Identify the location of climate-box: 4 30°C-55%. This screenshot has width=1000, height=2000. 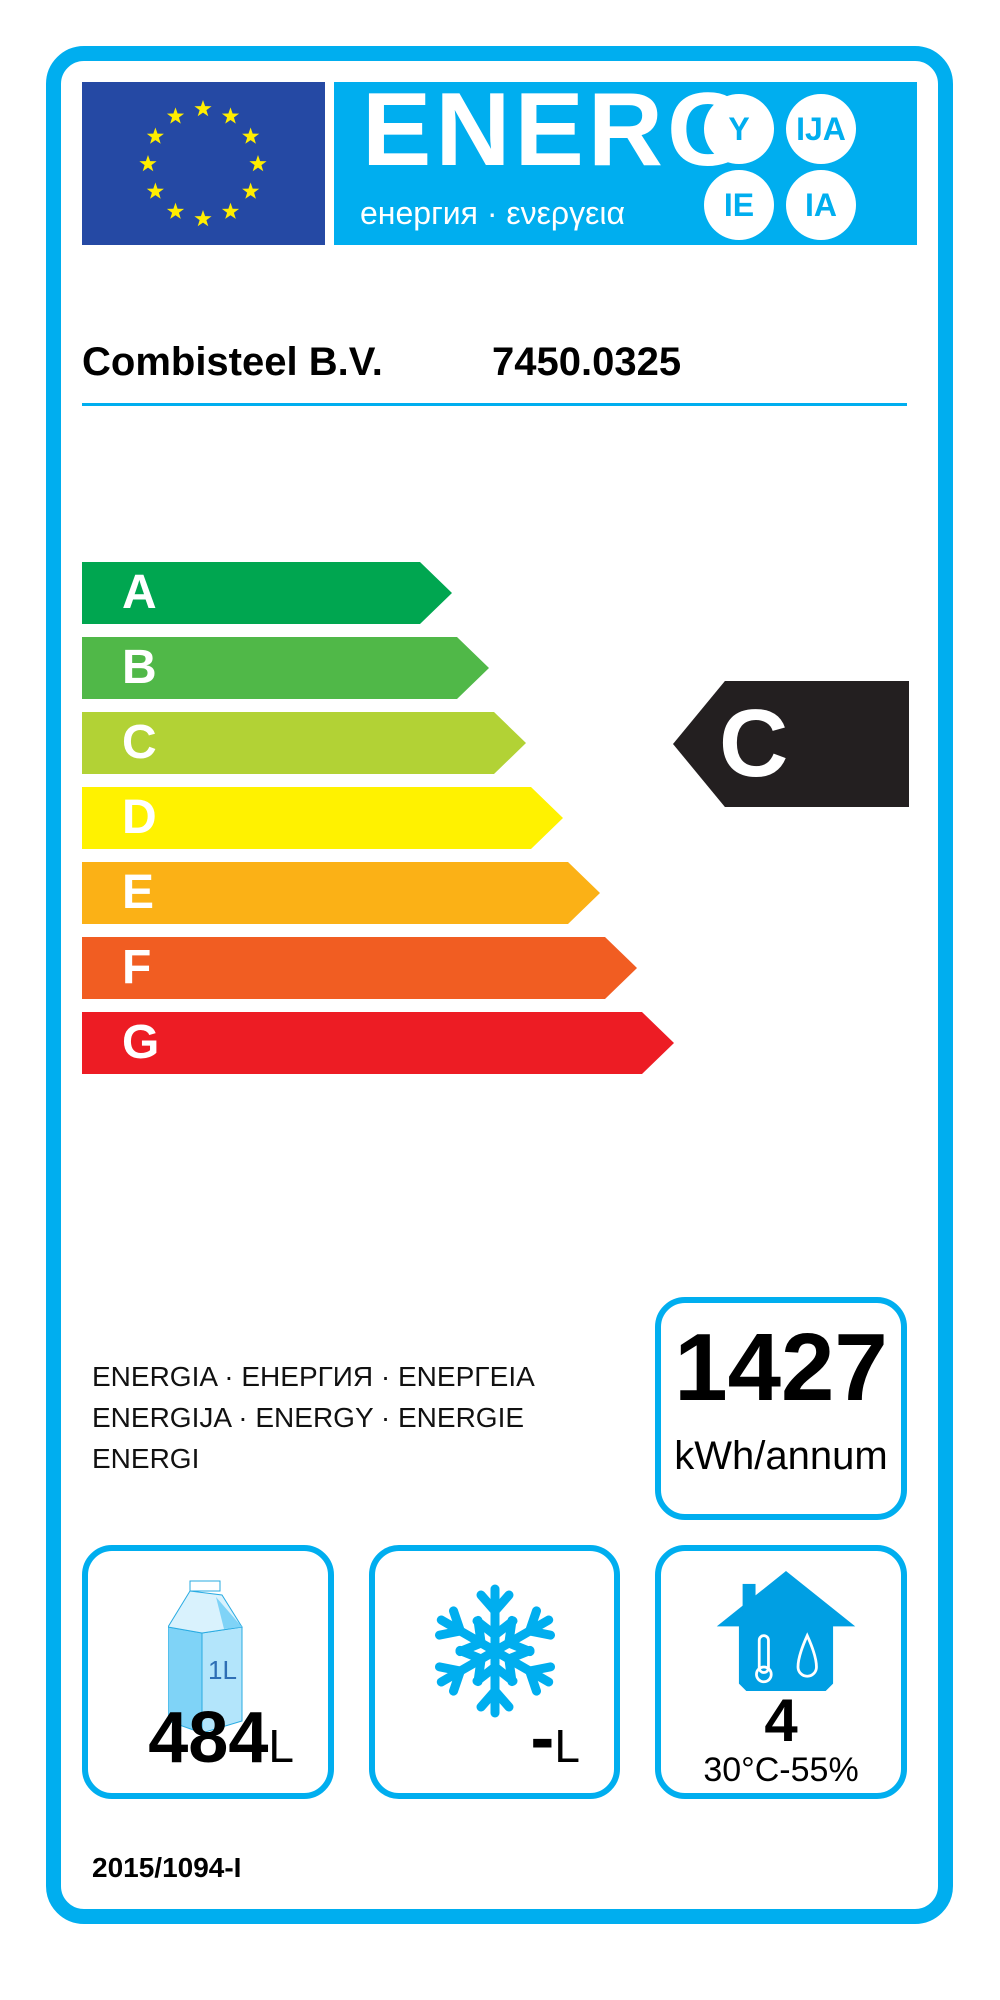
(781, 1672).